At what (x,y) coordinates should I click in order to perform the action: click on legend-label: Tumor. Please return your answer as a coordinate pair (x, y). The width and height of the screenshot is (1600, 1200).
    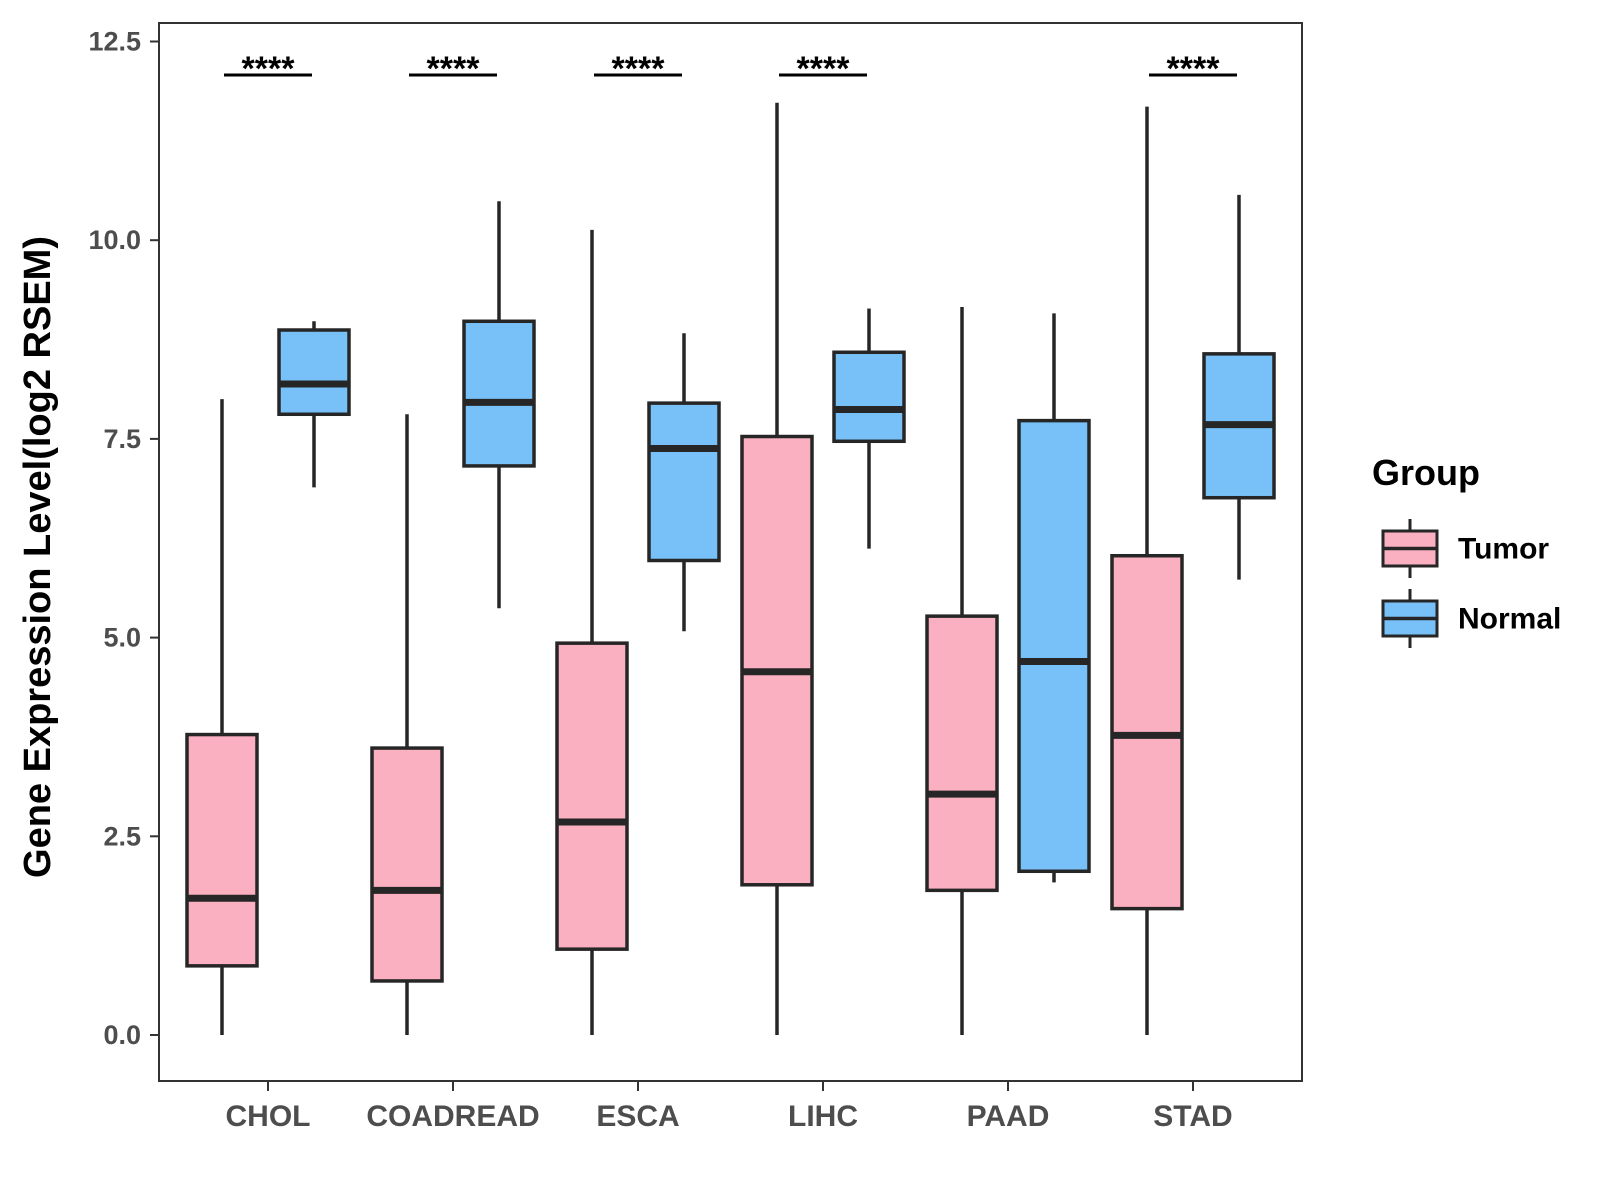
    Looking at the image, I should click on (1503, 549).